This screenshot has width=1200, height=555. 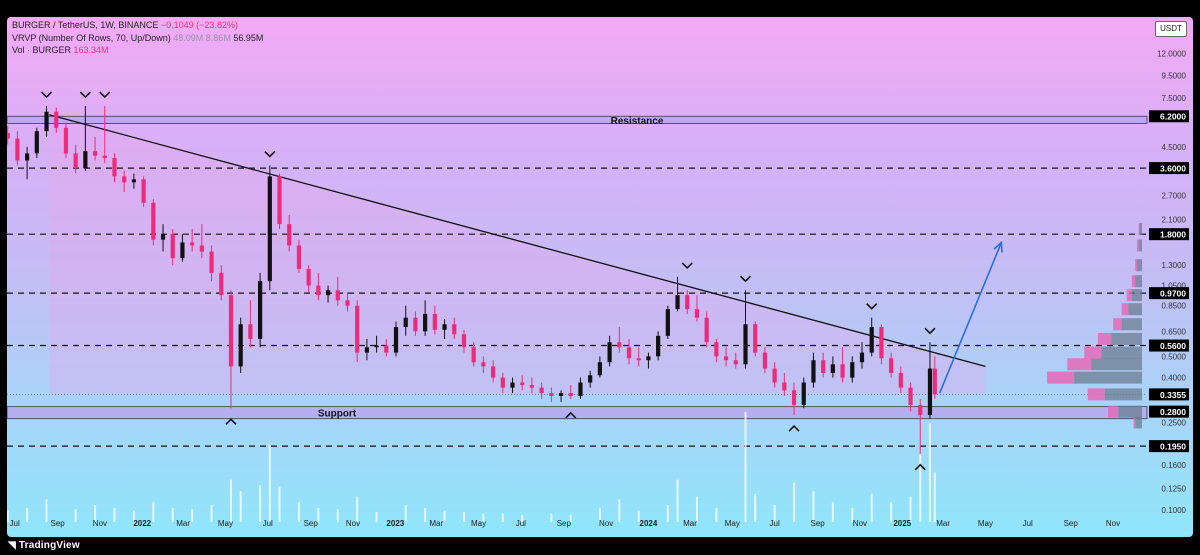 What do you see at coordinates (42, 50) in the screenshot?
I see `legend-volume-label: Vol · BURGER` at bounding box center [42, 50].